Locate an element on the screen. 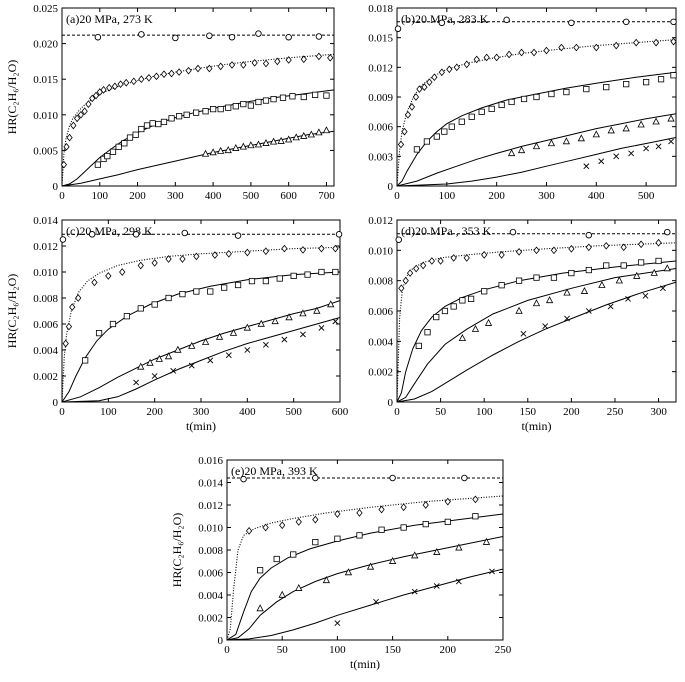 This screenshot has height=682, width=685. fit-curve-diamond is located at coordinates (536, 322).